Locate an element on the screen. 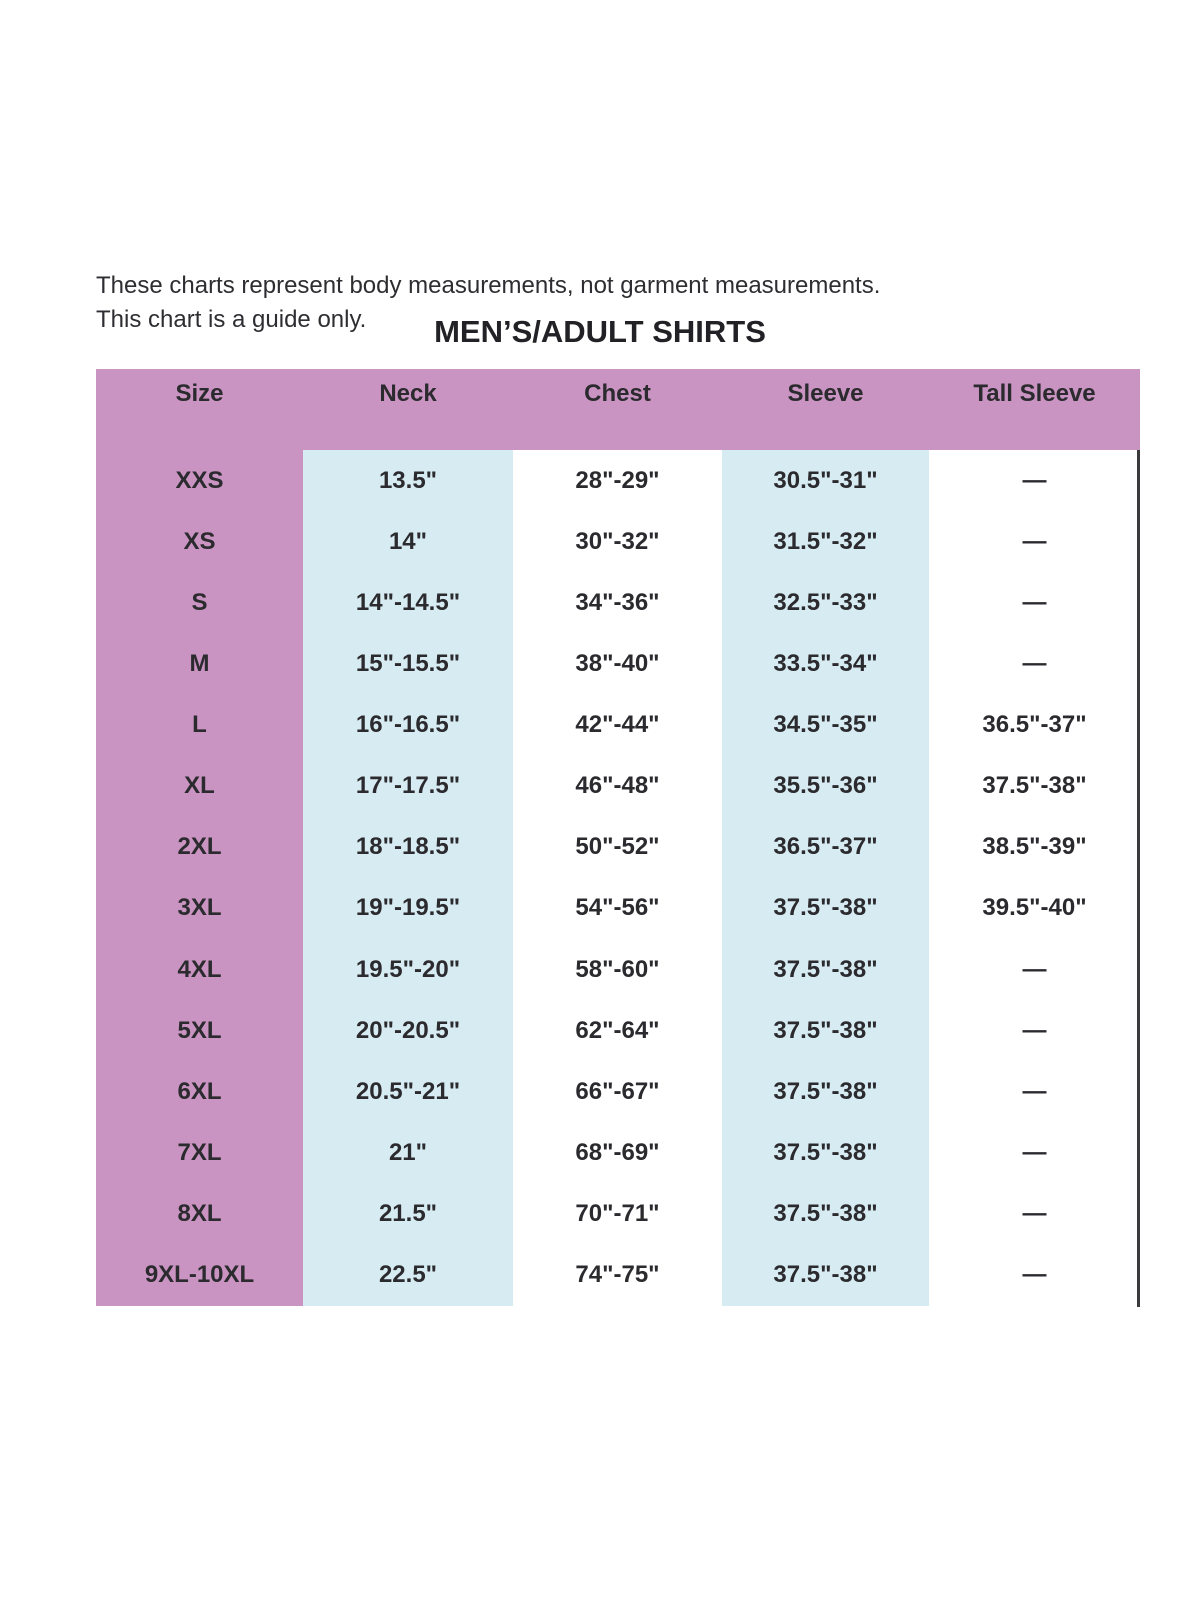 Image resolution: width=1200 pixels, height=1600 pixels. neck-cell: 22.5" is located at coordinates (408, 1275).